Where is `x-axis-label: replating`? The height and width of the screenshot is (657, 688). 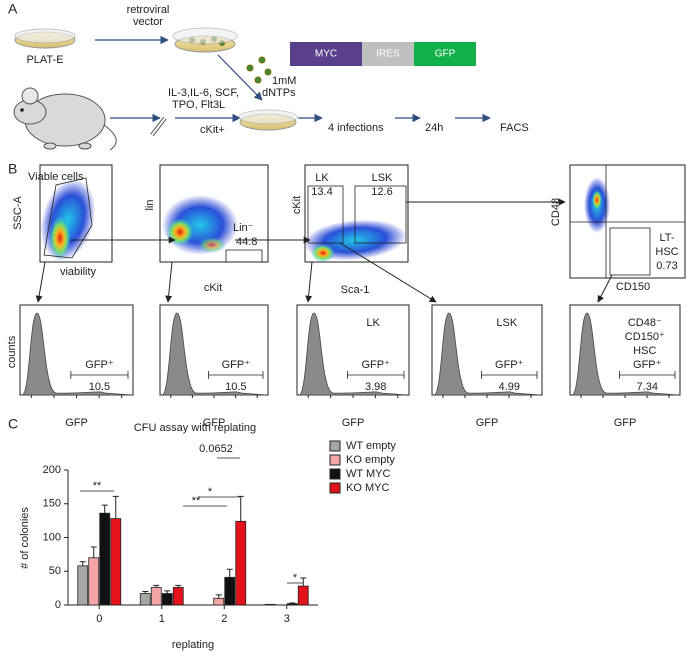 x-axis-label: replating is located at coordinates (193, 645).